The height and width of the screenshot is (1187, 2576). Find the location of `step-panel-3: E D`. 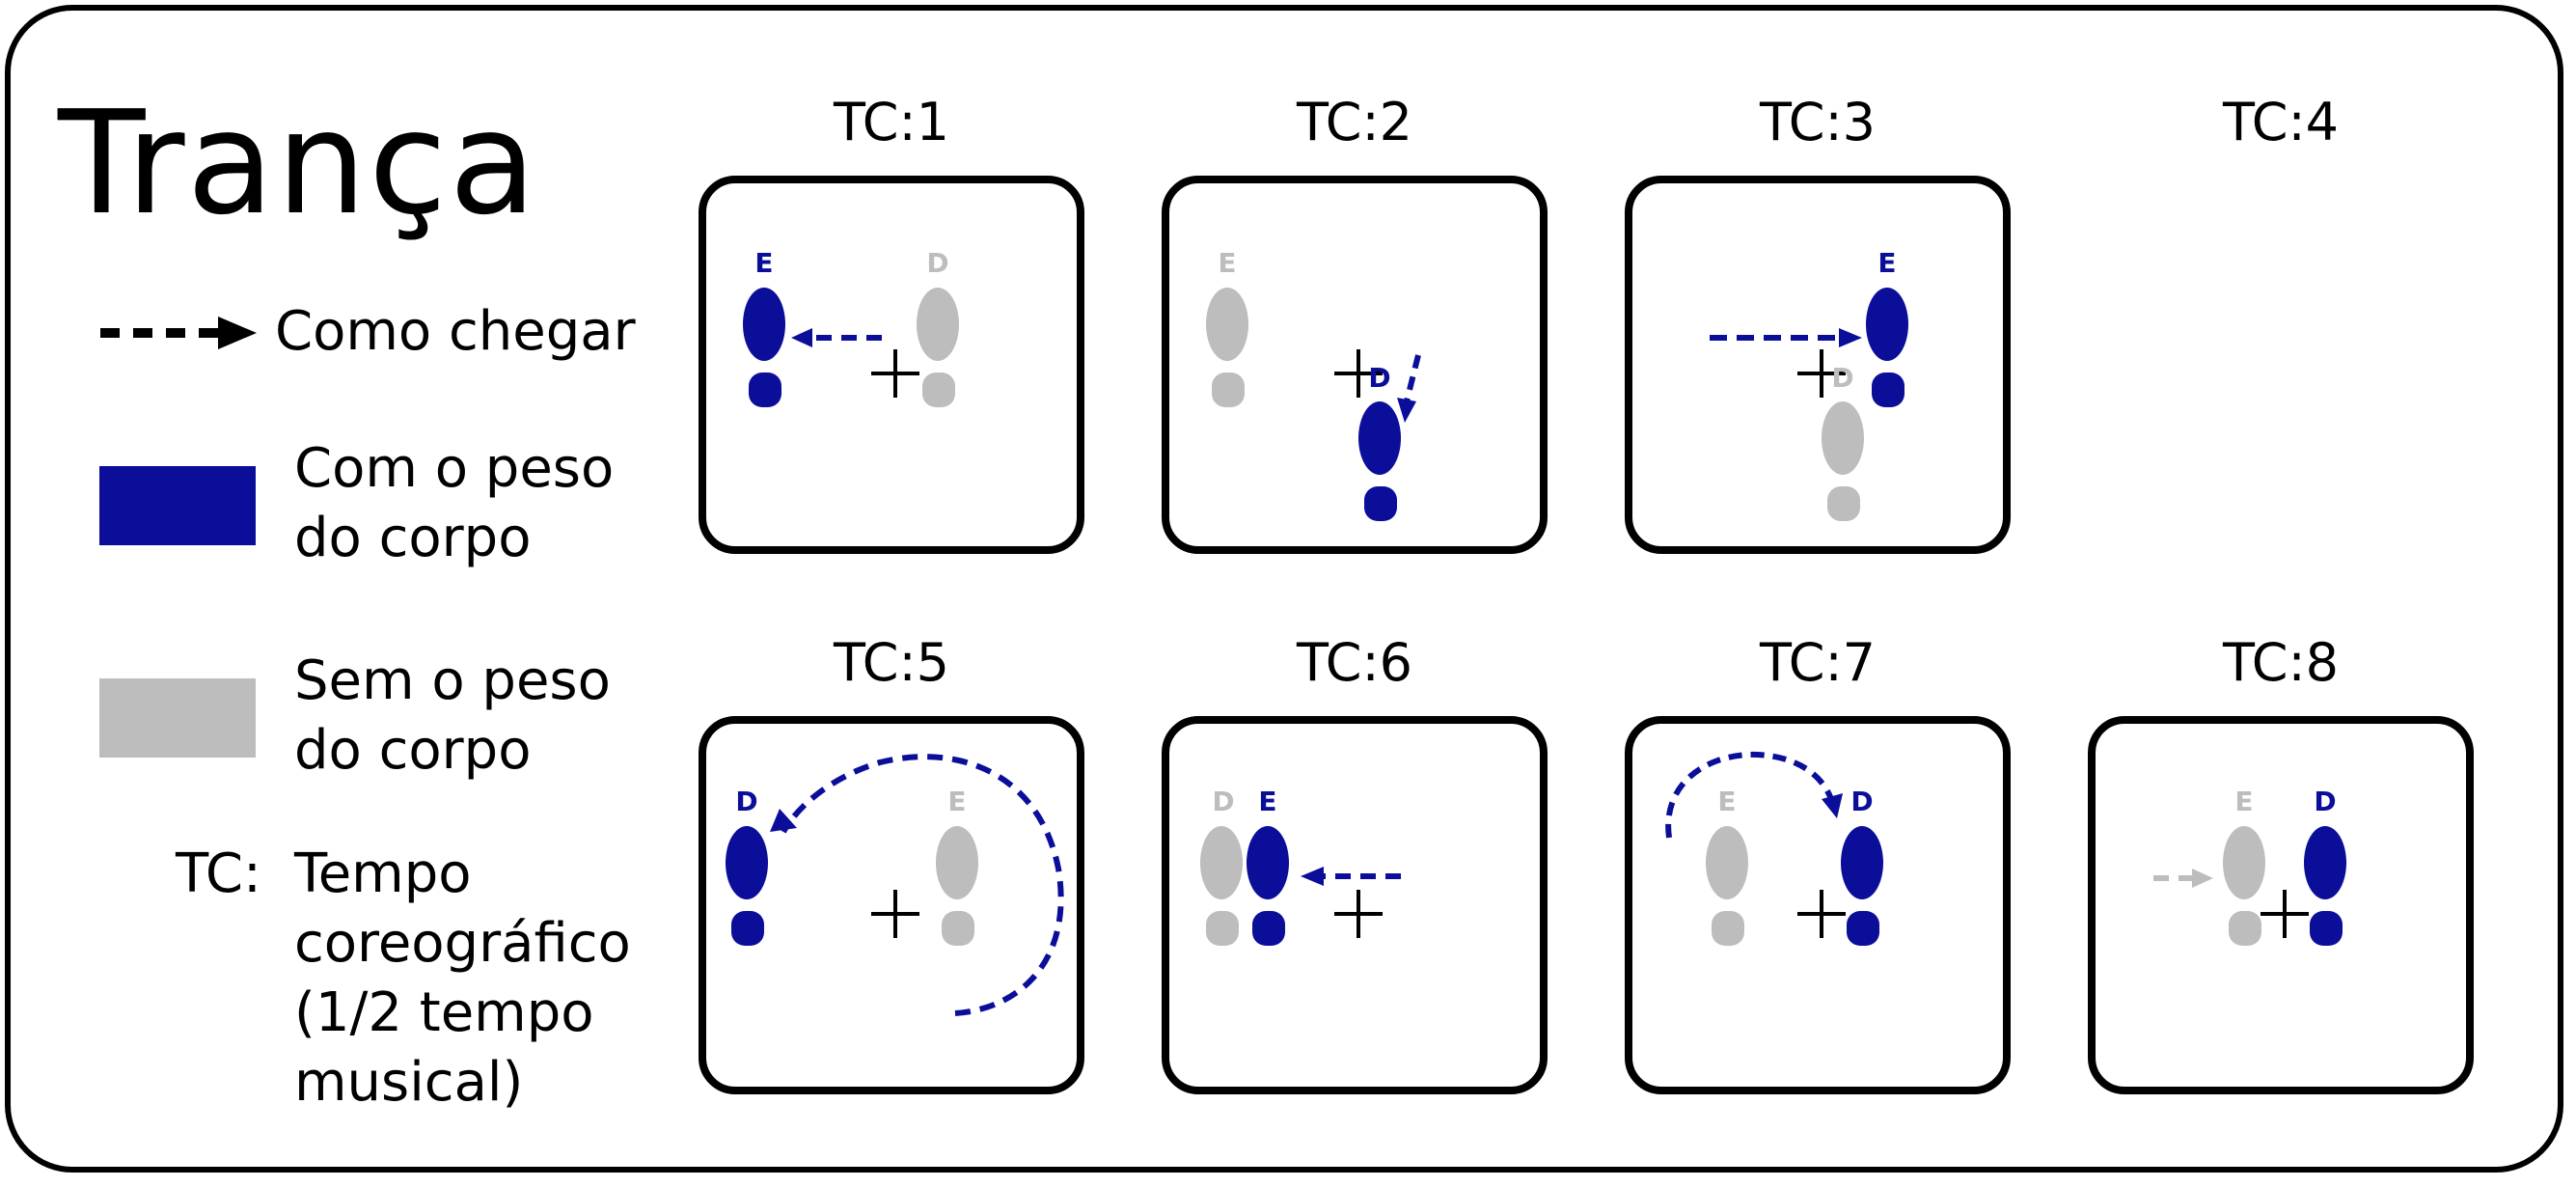

step-panel-3: E D is located at coordinates (1818, 365).